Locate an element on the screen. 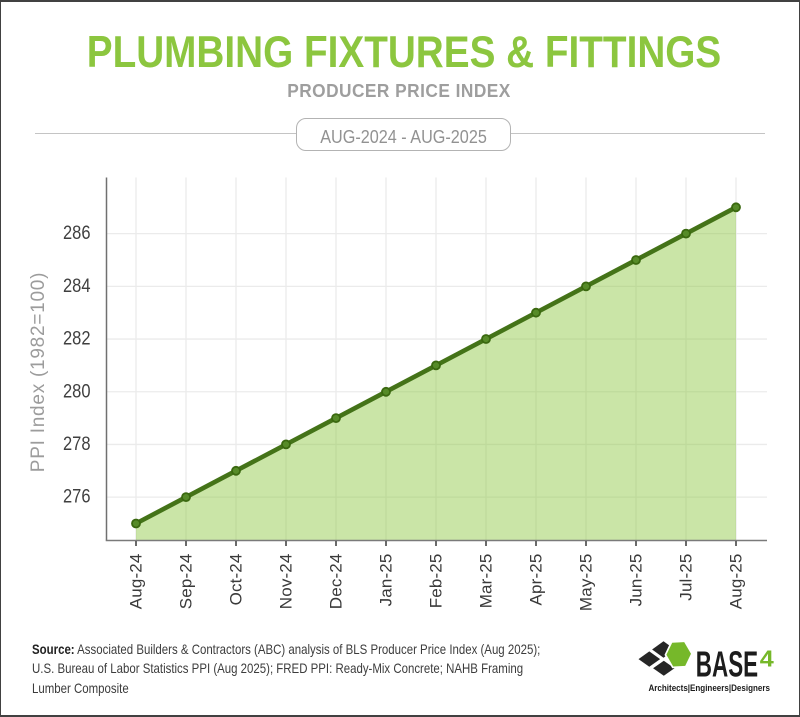 This screenshot has width=800, height=717. svg-text: Dec-24 is located at coordinates (336, 582).